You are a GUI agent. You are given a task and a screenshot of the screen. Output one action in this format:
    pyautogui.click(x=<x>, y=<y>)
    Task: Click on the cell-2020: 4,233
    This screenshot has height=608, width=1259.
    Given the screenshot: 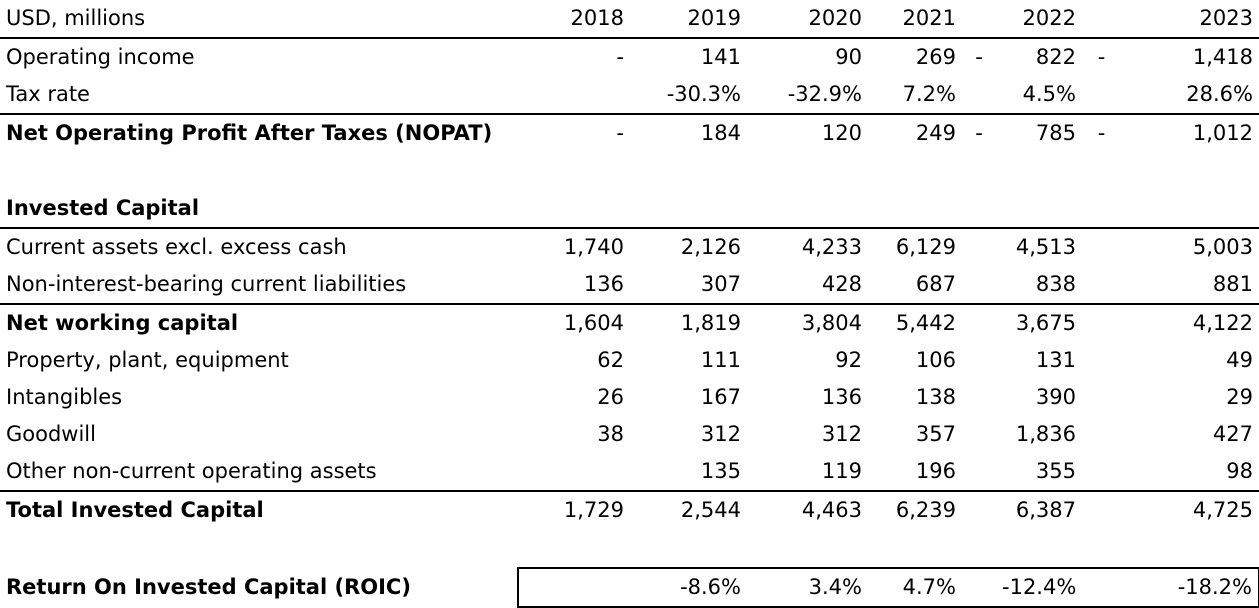 What is the action you would take?
    pyautogui.click(x=831, y=247)
    